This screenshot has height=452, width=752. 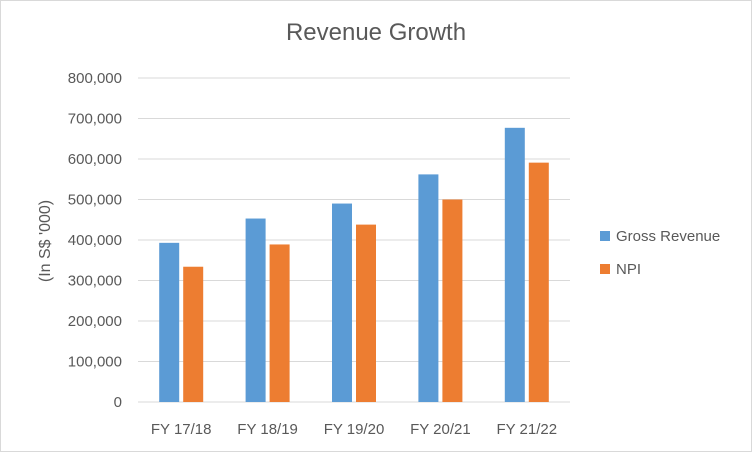 I want to click on y-tick-label: 200,000, so click(x=95, y=321).